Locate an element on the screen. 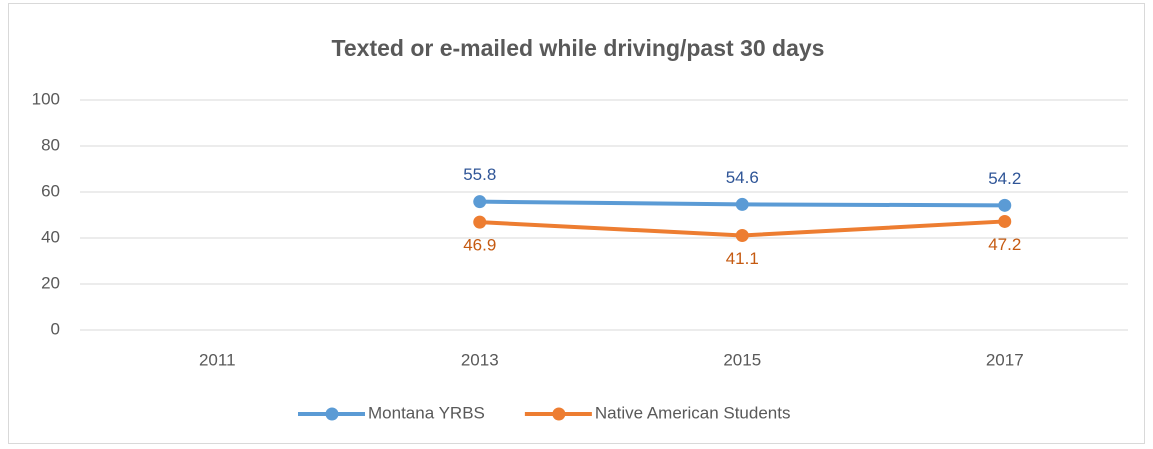  legend-label: Native American Students is located at coordinates (693, 412).